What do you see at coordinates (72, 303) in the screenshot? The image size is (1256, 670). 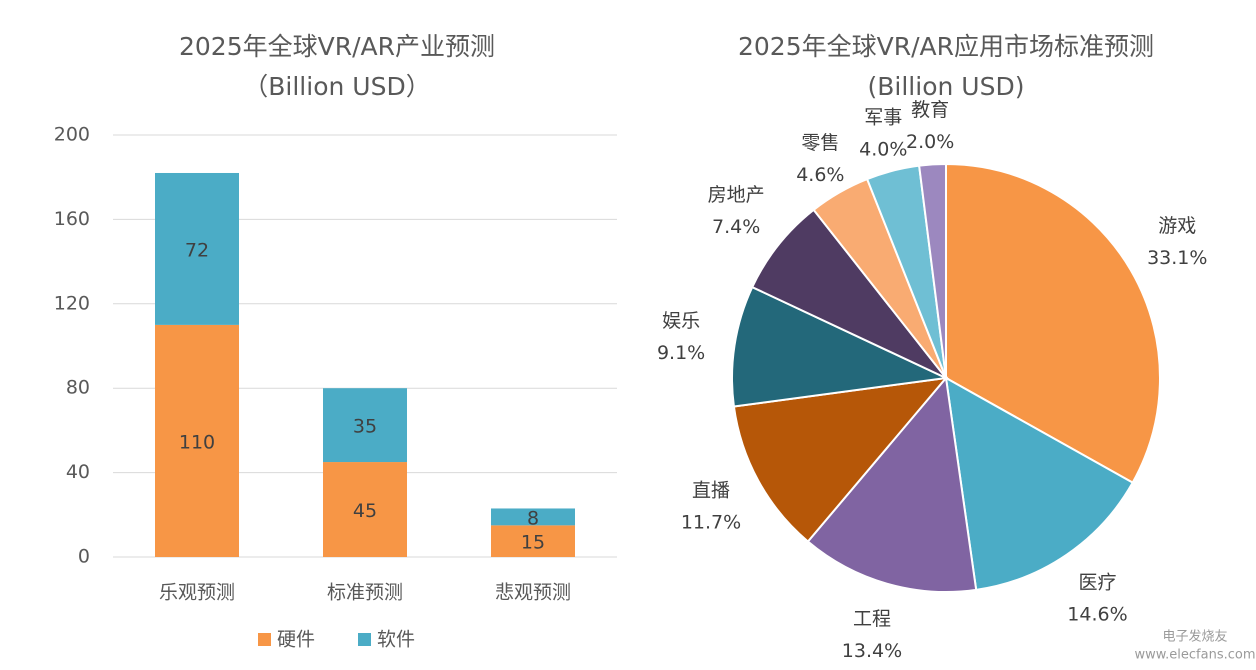 I see `y-tick-label: 120` at bounding box center [72, 303].